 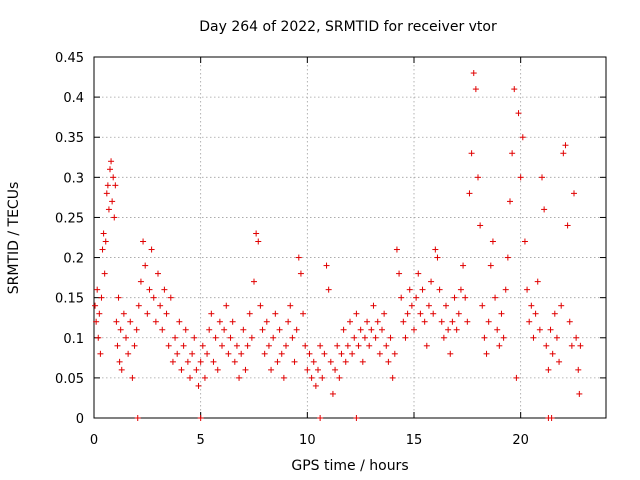 What do you see at coordinates (309, 440) in the screenshot?
I see `x-tick-labels: 0 5 10 15 20` at bounding box center [309, 440].